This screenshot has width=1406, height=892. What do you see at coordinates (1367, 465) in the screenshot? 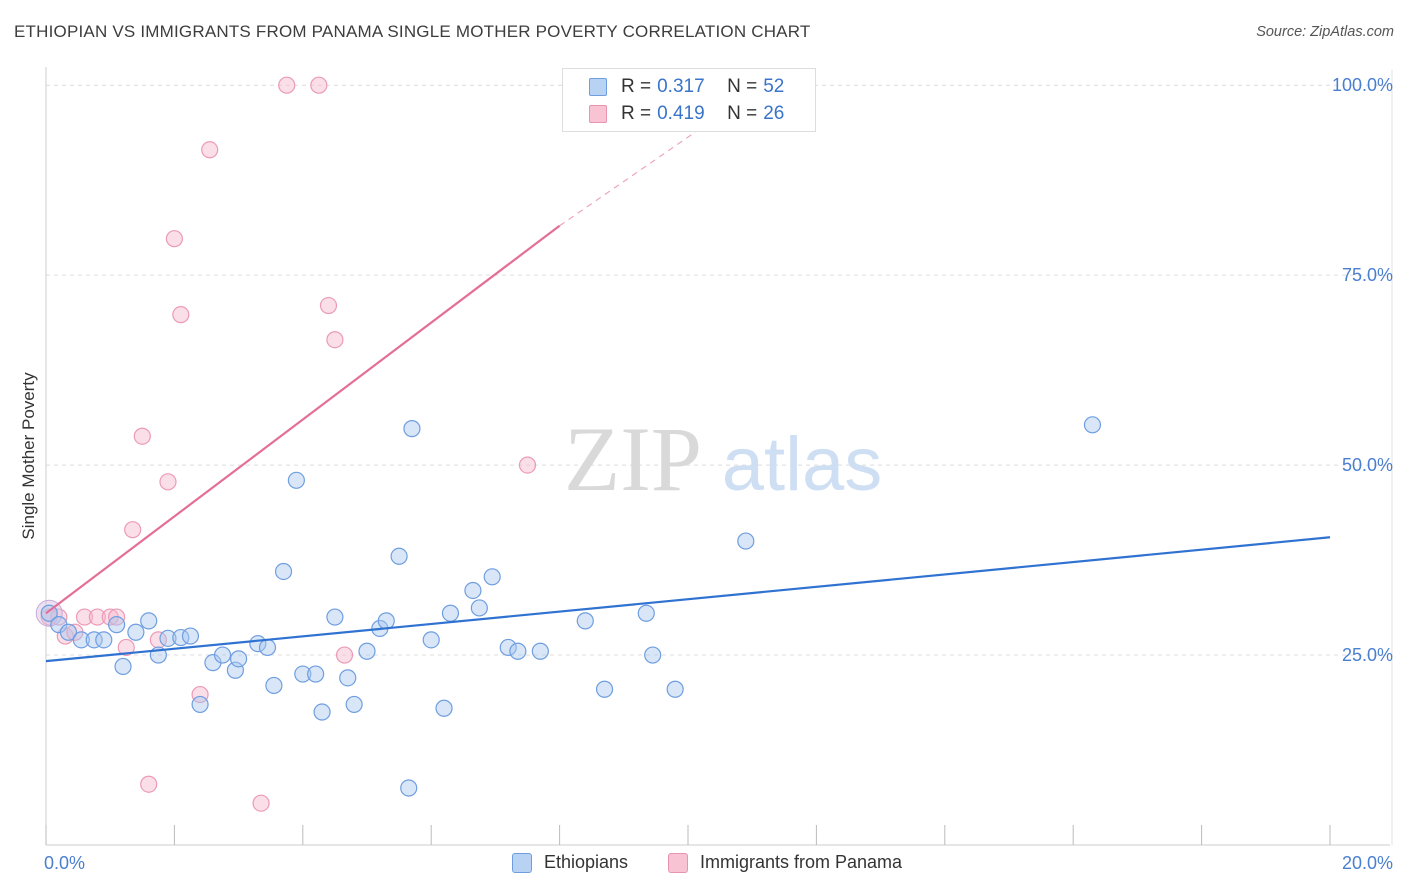
I see `y-tick-label: 50.0%` at bounding box center [1367, 465].